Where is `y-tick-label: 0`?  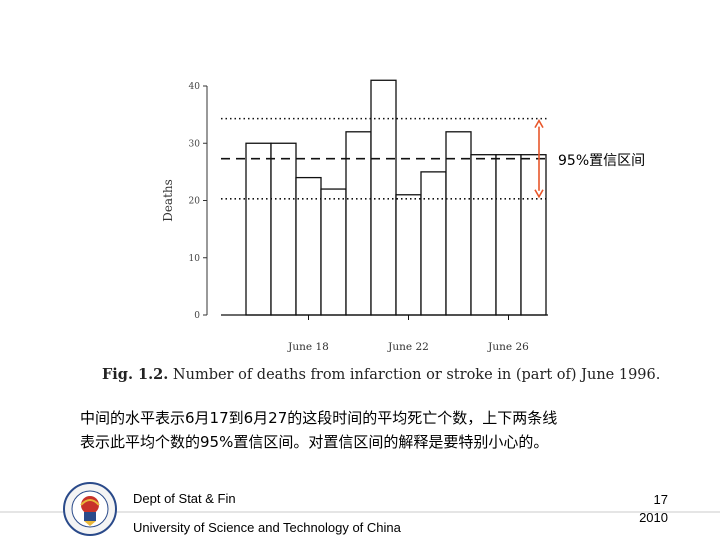
y-tick-label: 0 is located at coordinates (197, 316).